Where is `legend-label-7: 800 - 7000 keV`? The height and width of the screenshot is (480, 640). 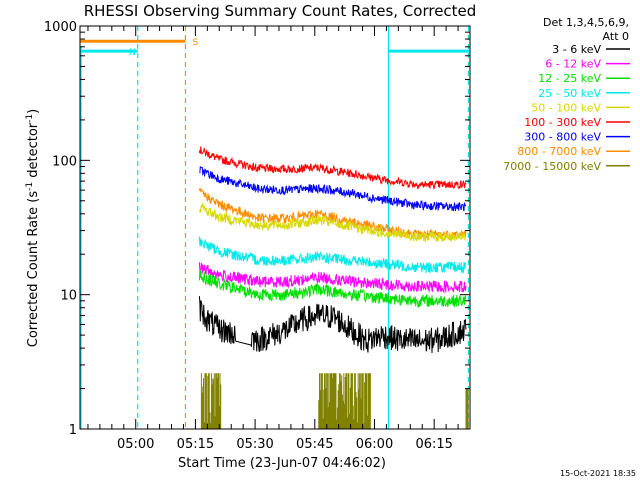 legend-label-7: 800 - 7000 keV is located at coordinates (559, 151).